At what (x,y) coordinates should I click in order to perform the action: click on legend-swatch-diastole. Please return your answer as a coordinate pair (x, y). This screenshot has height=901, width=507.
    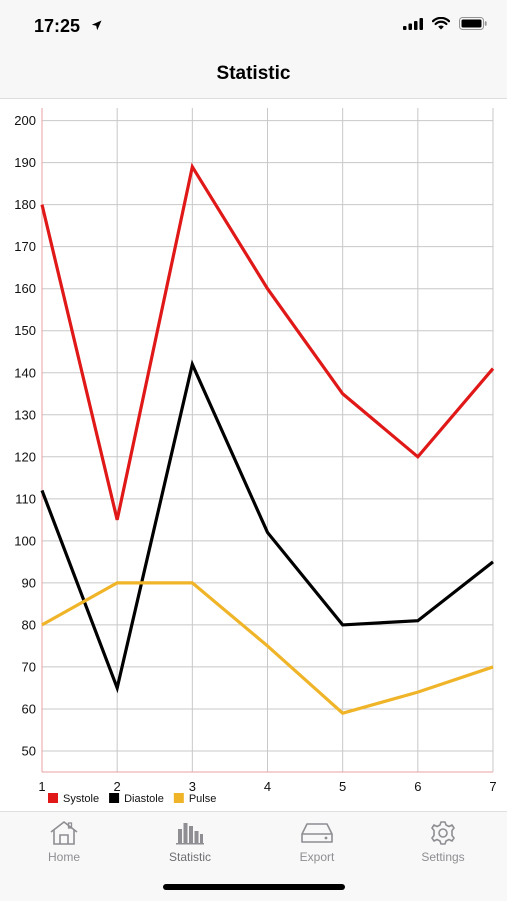
    Looking at the image, I should click on (114, 798).